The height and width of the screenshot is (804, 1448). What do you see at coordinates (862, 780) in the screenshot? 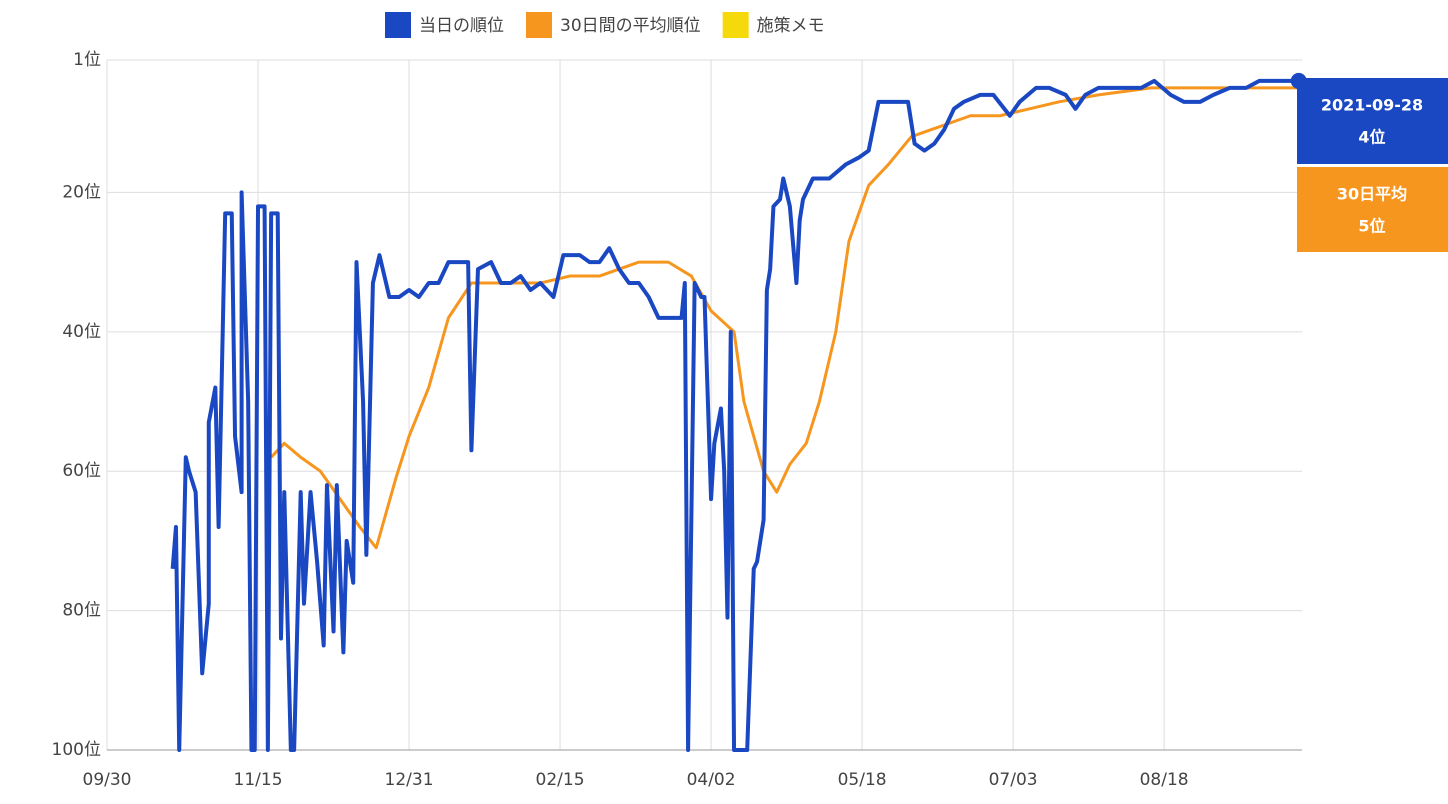
I see `x-tick-label: 05/18` at bounding box center [862, 780].